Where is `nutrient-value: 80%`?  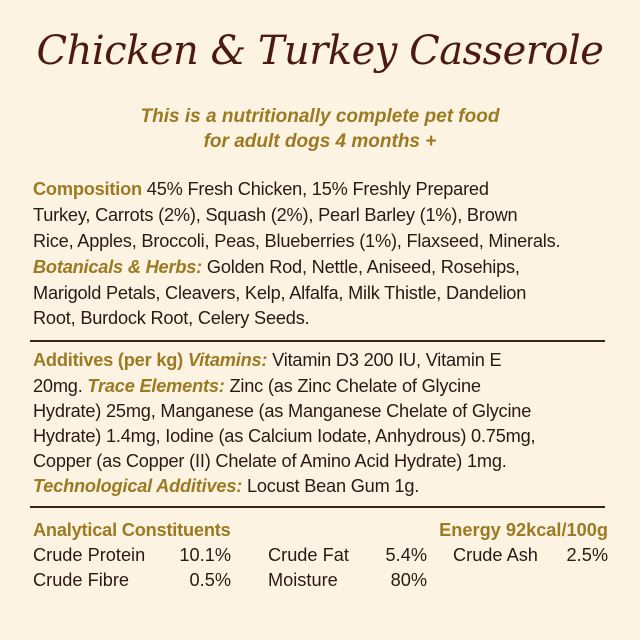 nutrient-value: 80% is located at coordinates (408, 580).